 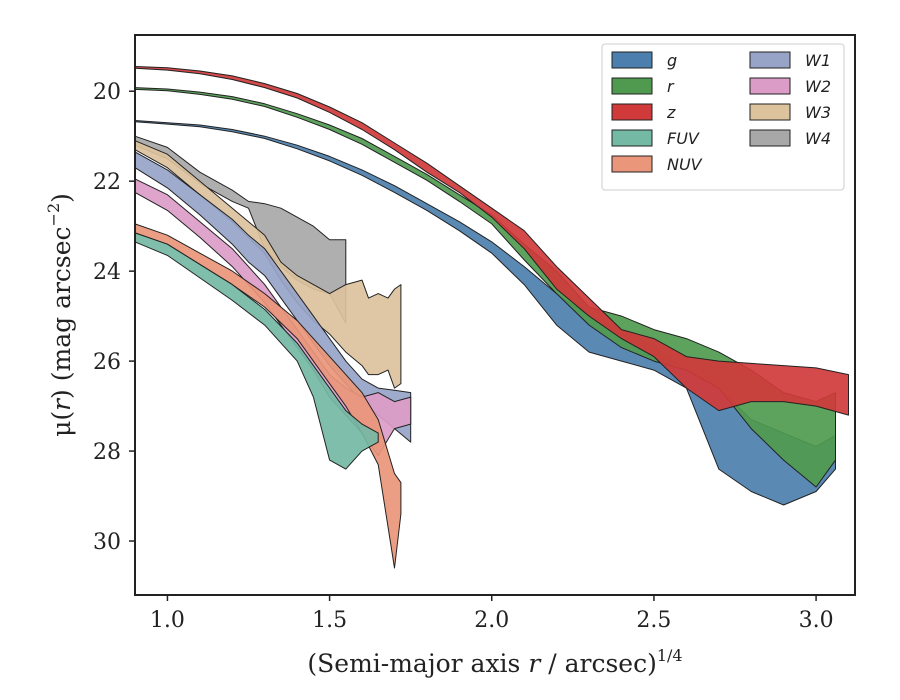 What do you see at coordinates (107, 92) in the screenshot?
I see `y-tick-label: 20` at bounding box center [107, 92].